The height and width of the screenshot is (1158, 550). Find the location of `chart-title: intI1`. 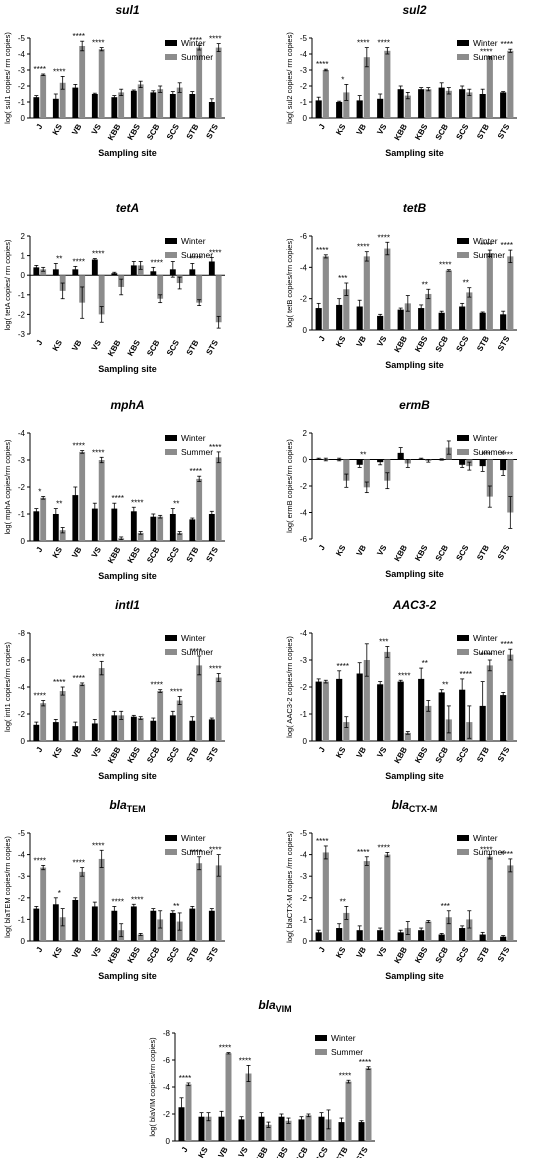

chart-title: intI1 is located at coordinates (127, 605).